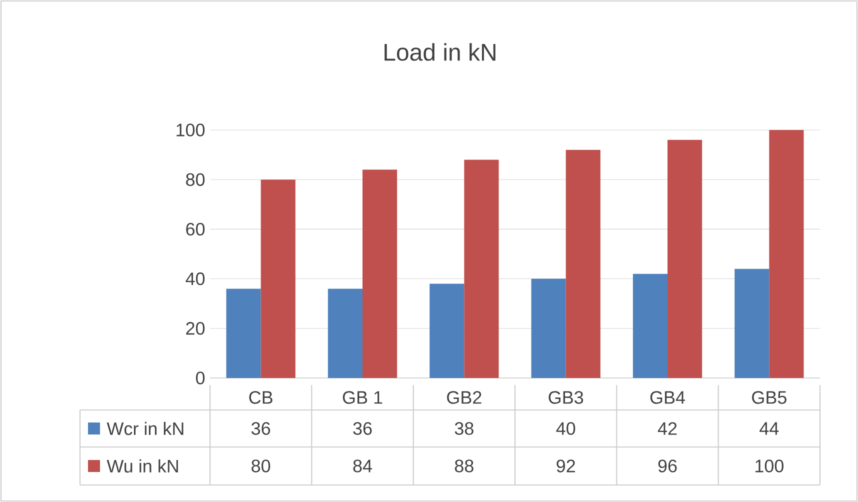 Image resolution: width=858 pixels, height=502 pixels. What do you see at coordinates (464, 466) in the screenshot?
I see `data-label: 88` at bounding box center [464, 466].